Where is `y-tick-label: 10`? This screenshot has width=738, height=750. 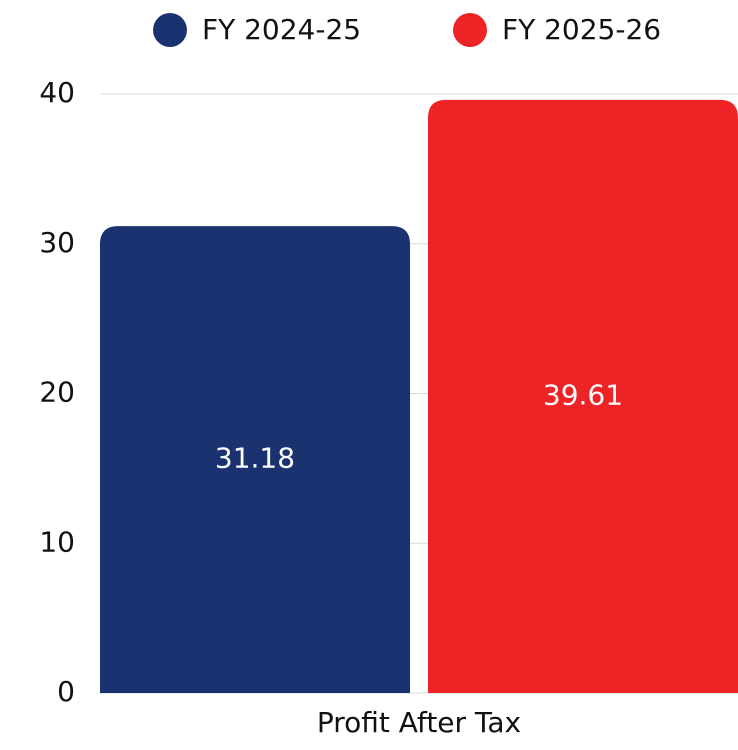 y-tick-label: 10 is located at coordinates (57, 541).